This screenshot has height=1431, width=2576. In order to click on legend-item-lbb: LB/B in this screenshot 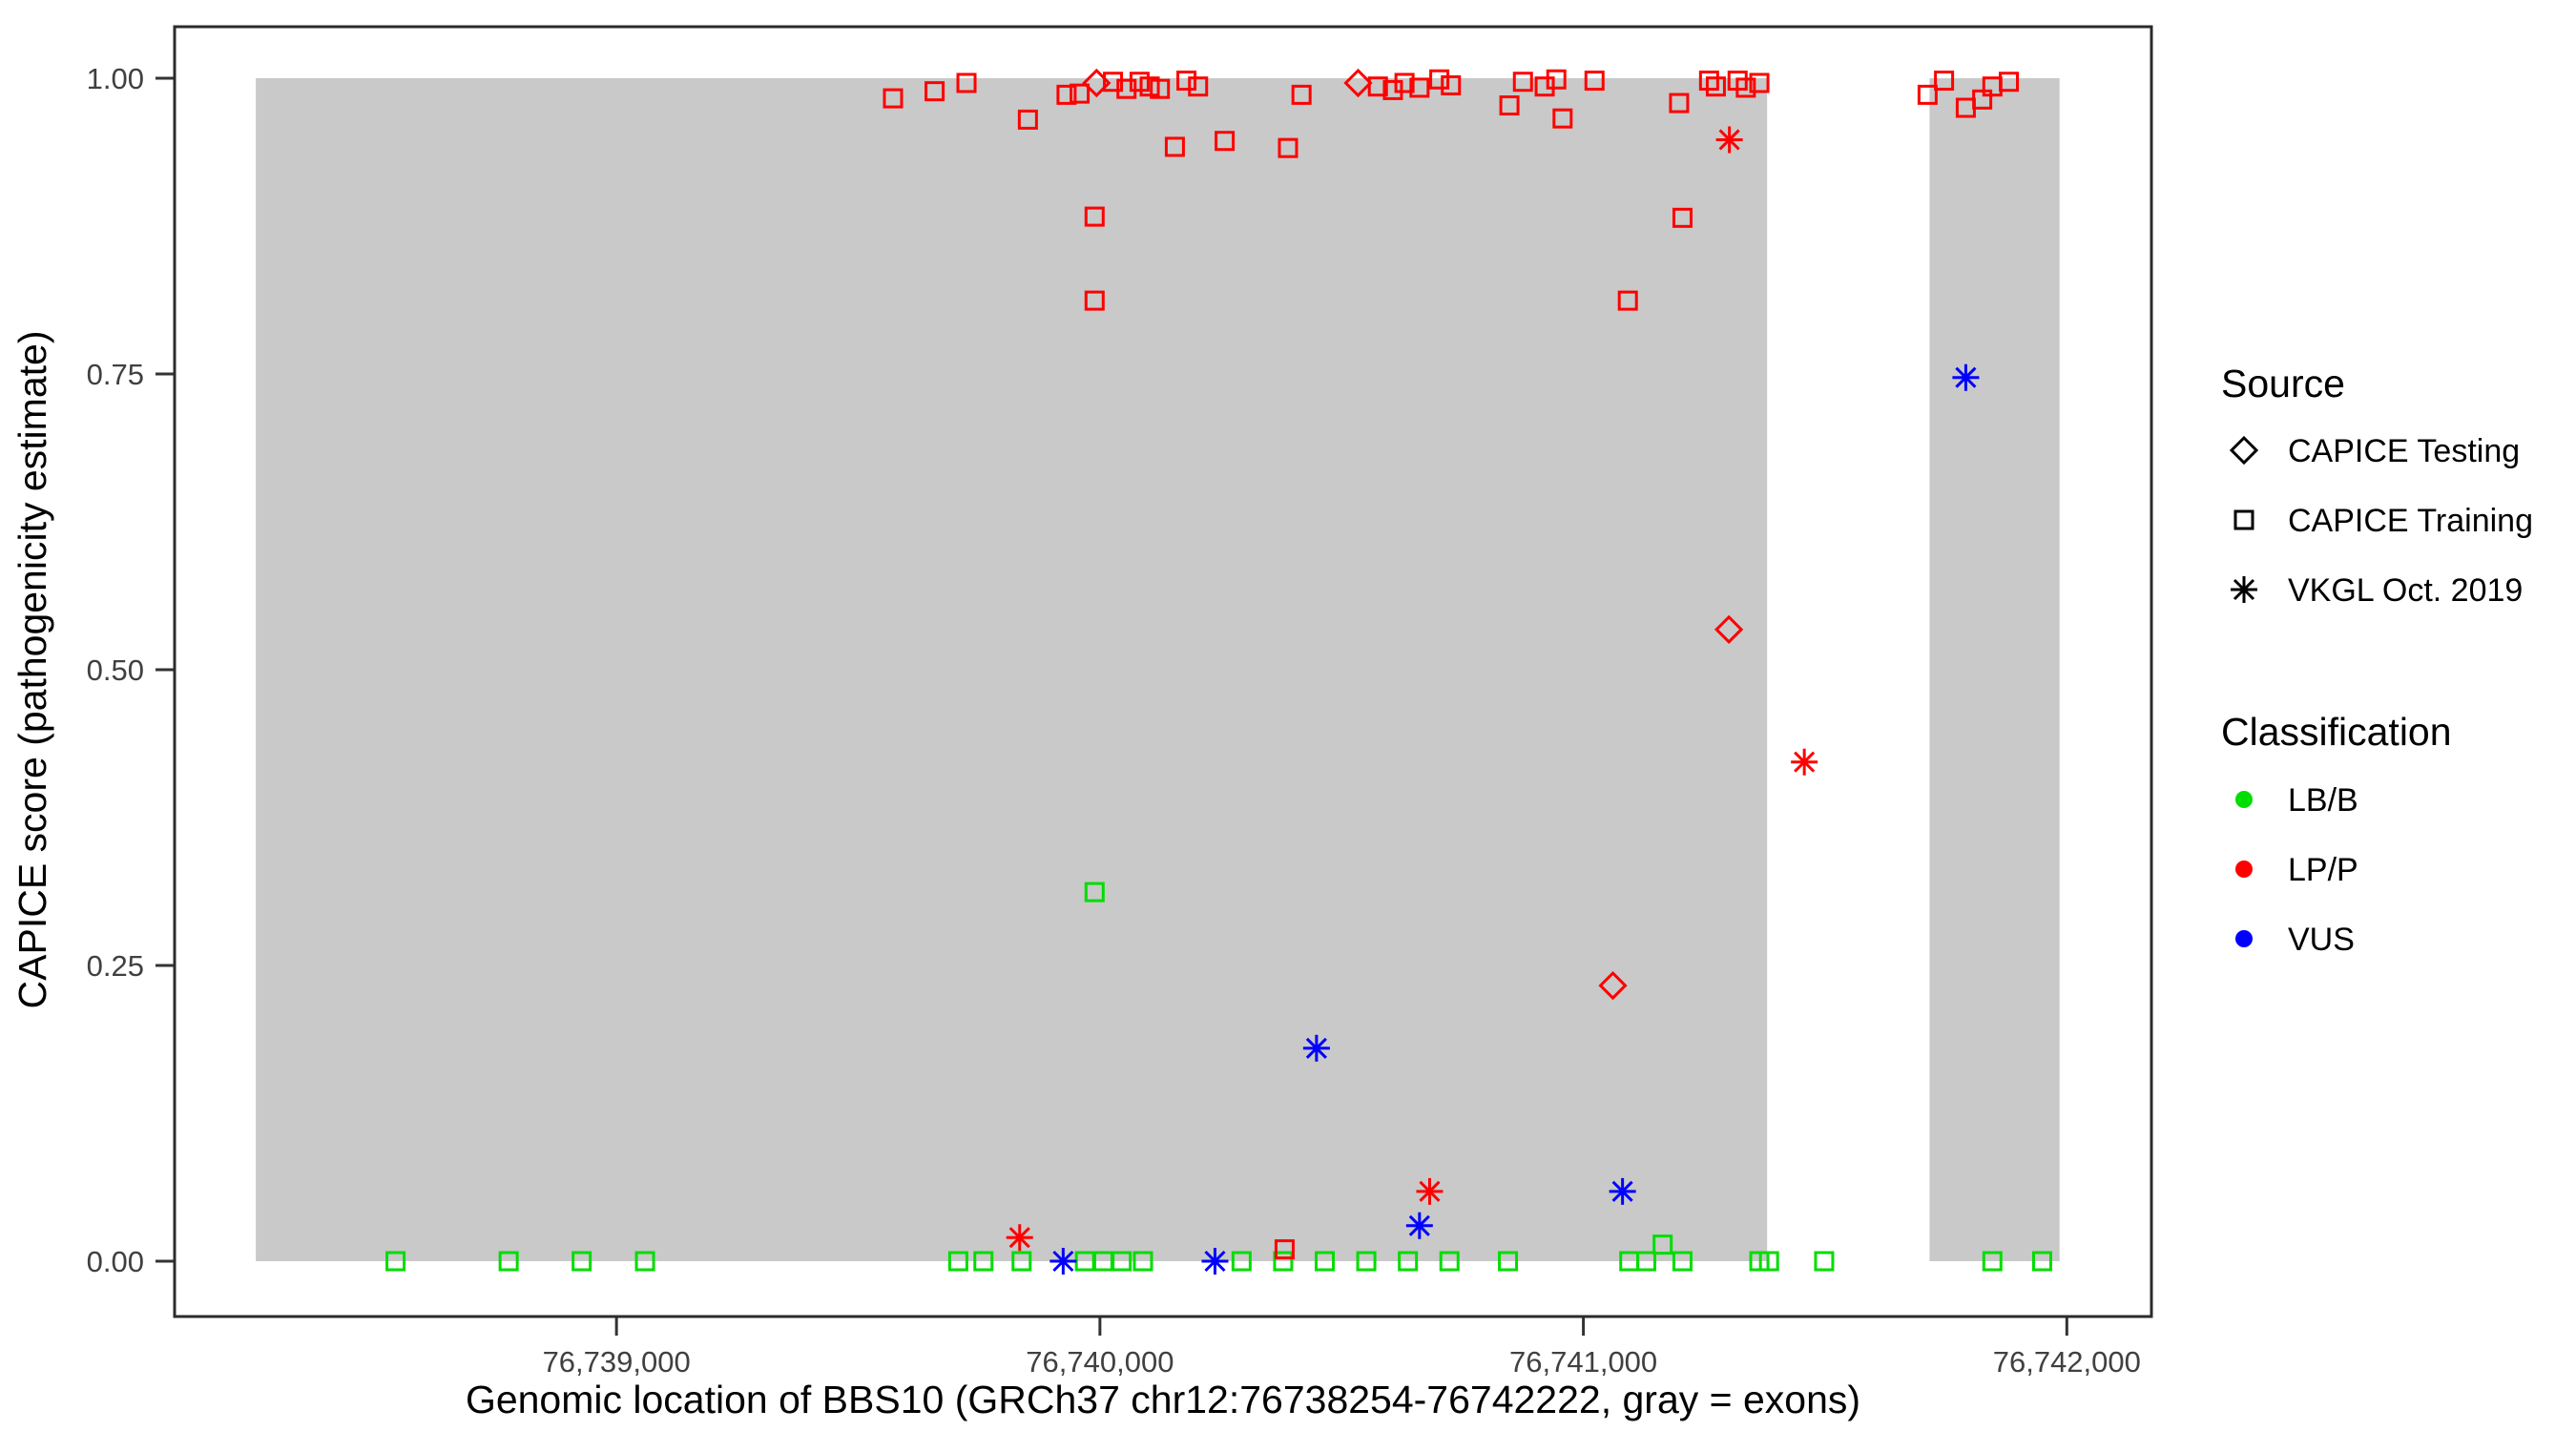, I will do `click(2323, 800)`.